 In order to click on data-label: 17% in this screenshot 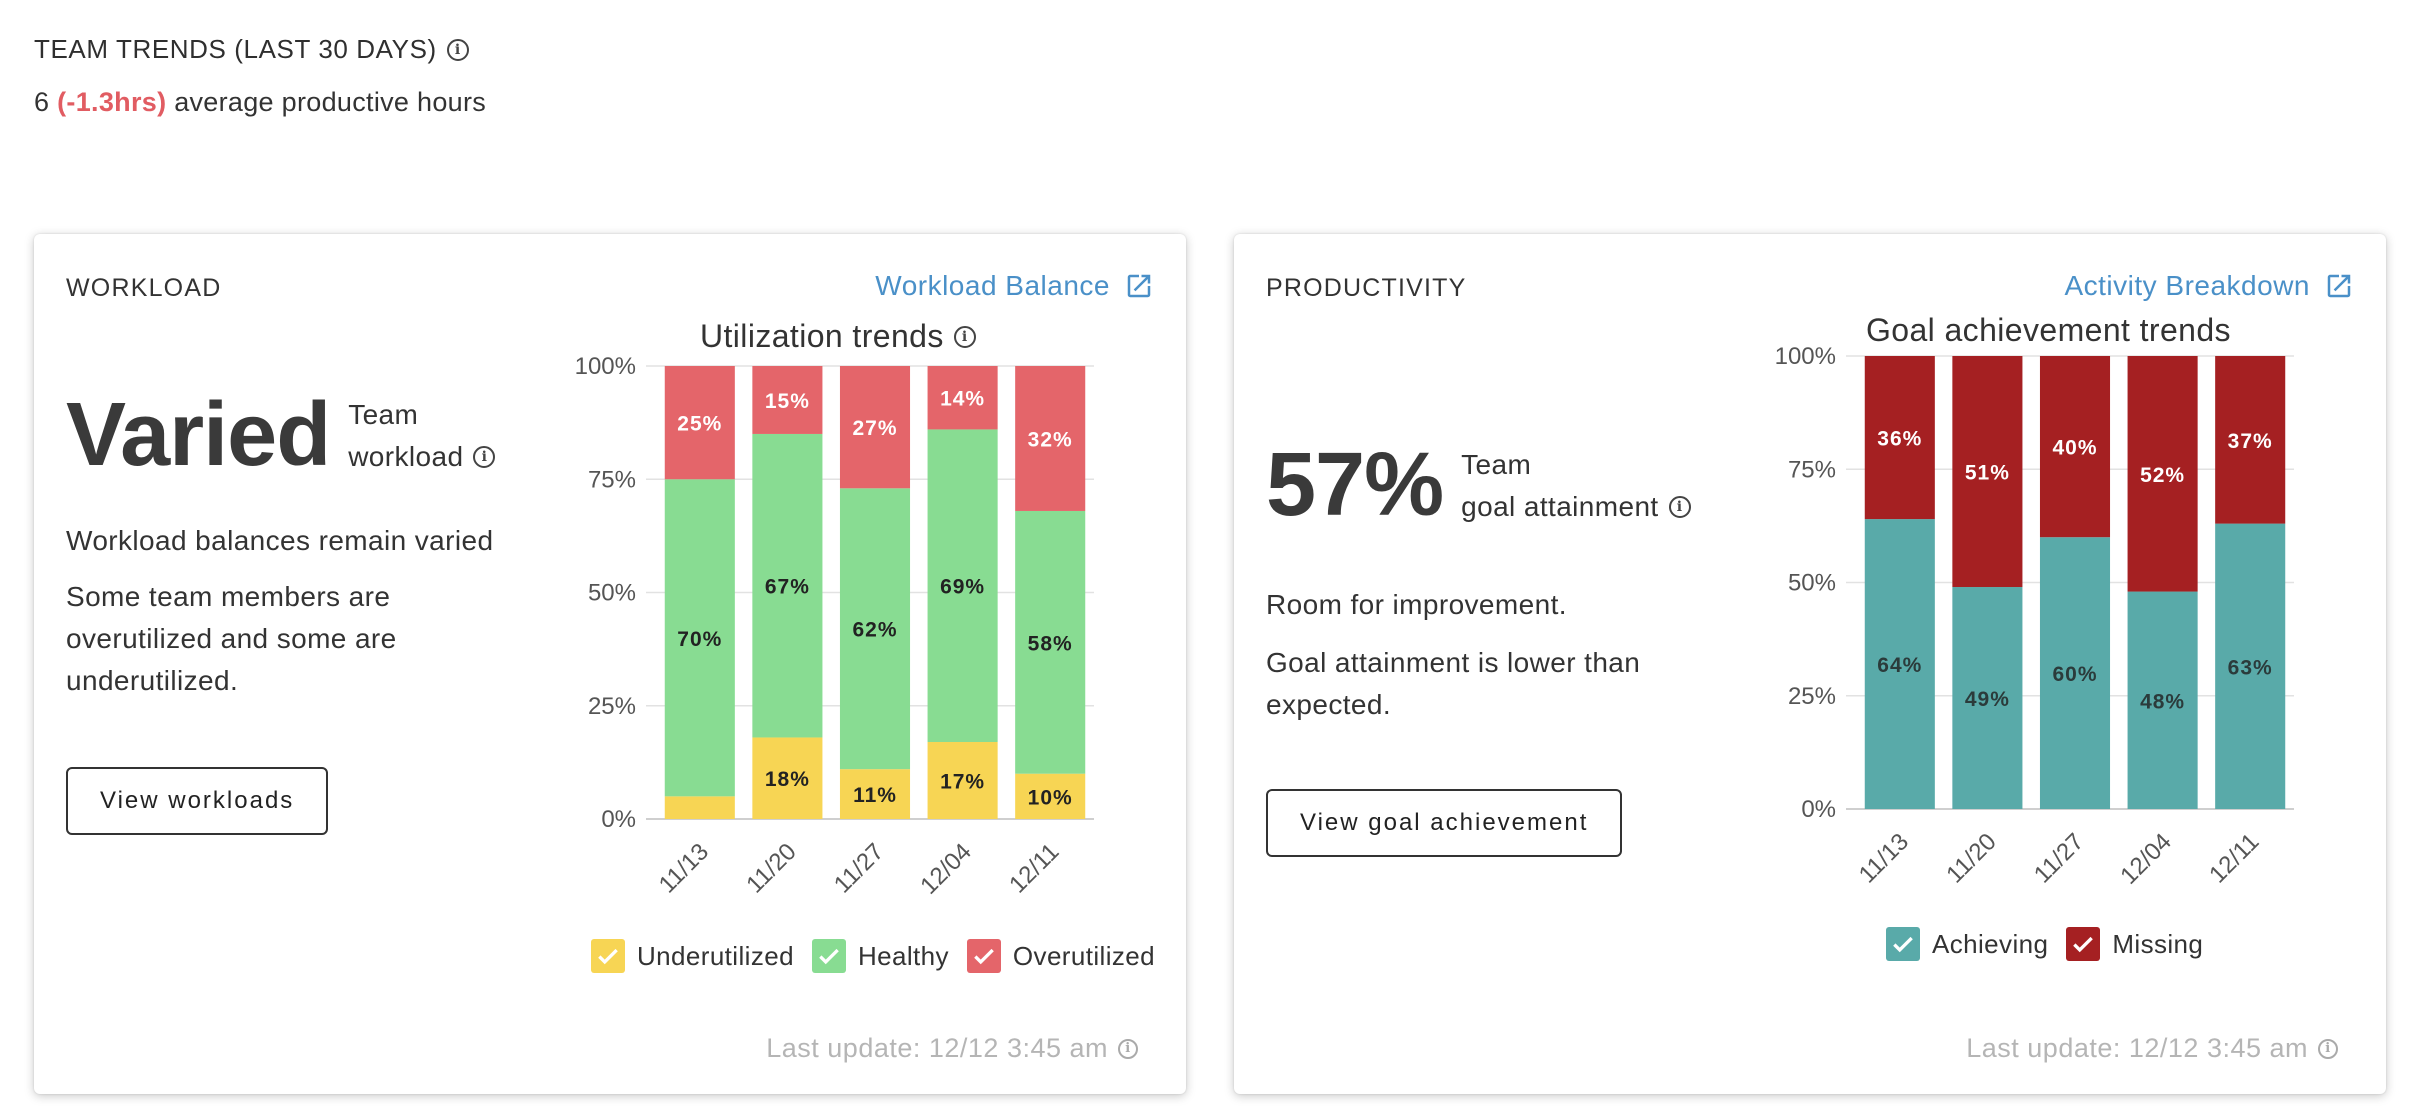, I will do `click(962, 781)`.